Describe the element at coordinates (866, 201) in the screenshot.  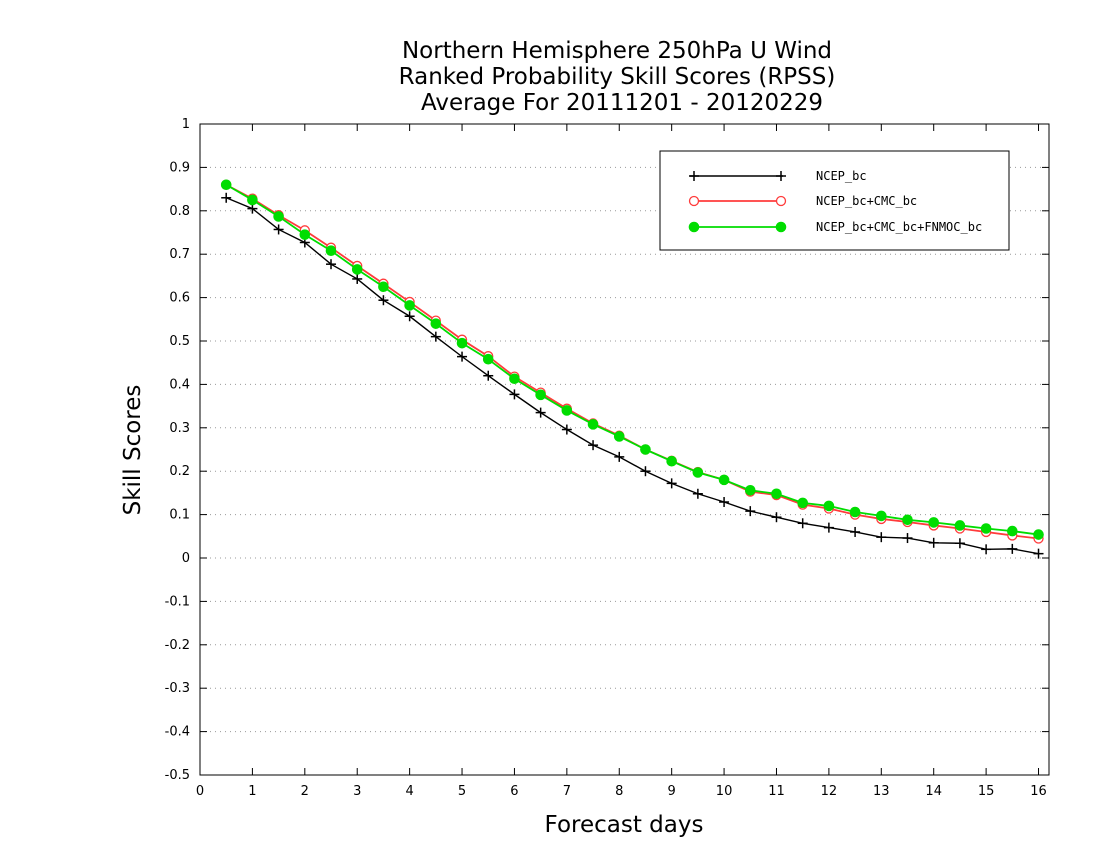
I see `legend-label-1: NCEP_bc+CMC_bc` at that location.